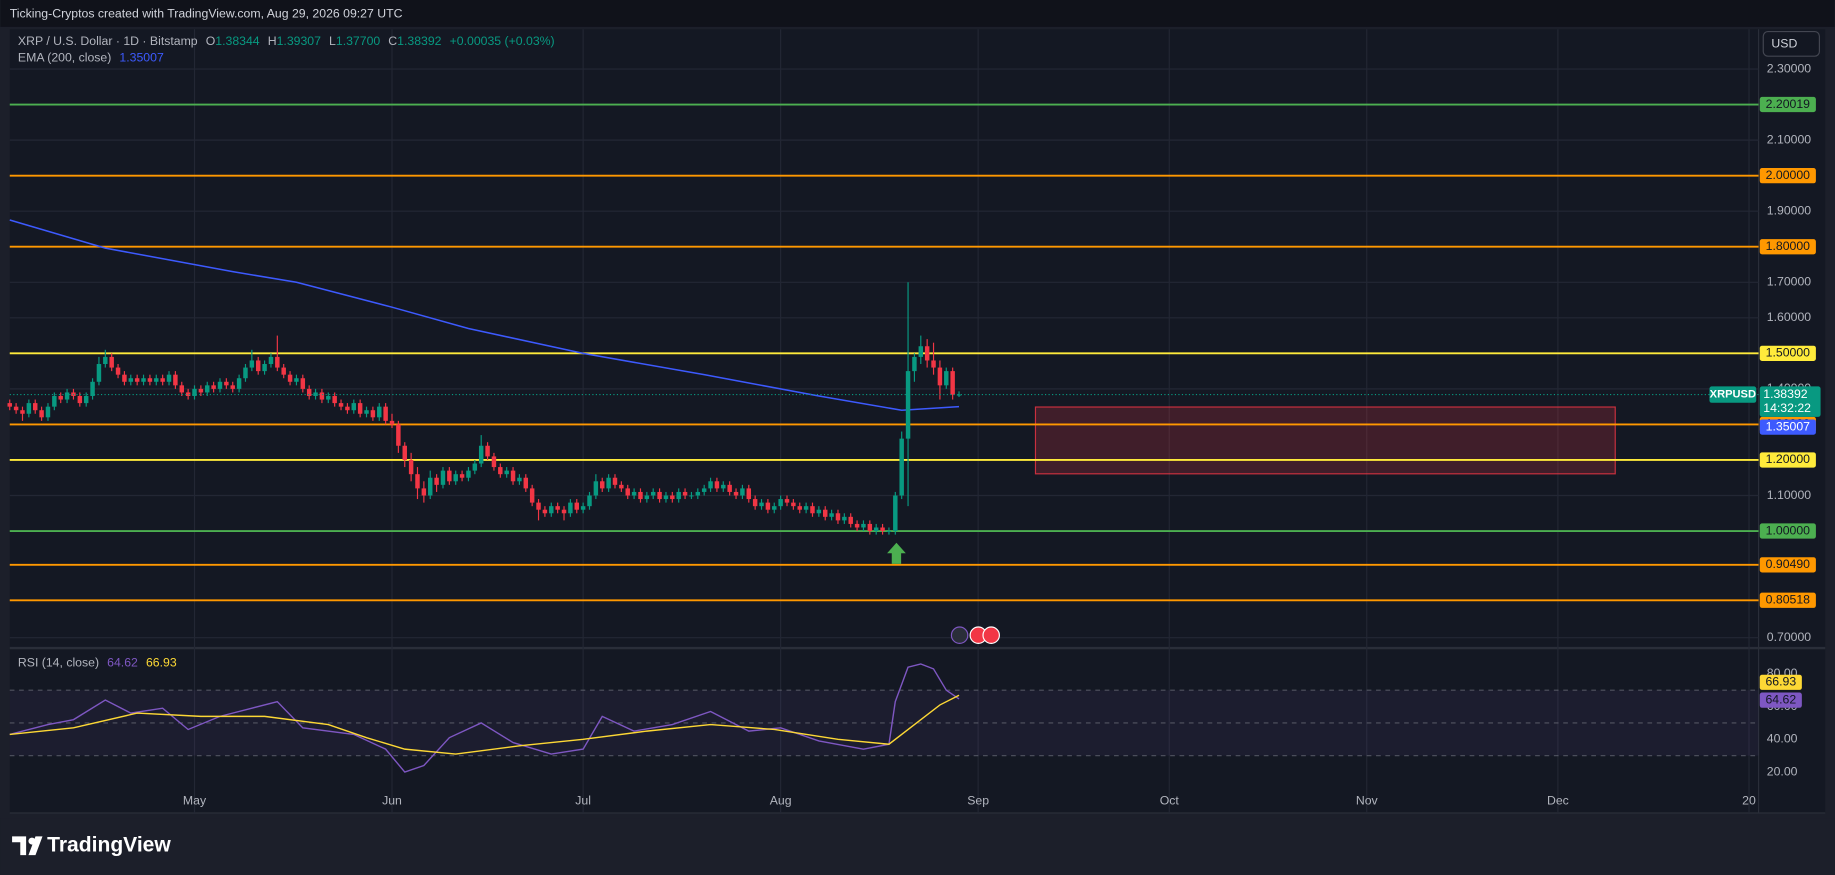 The height and width of the screenshot is (875, 1835). I want to click on level-label: 1.00000, so click(1788, 530).